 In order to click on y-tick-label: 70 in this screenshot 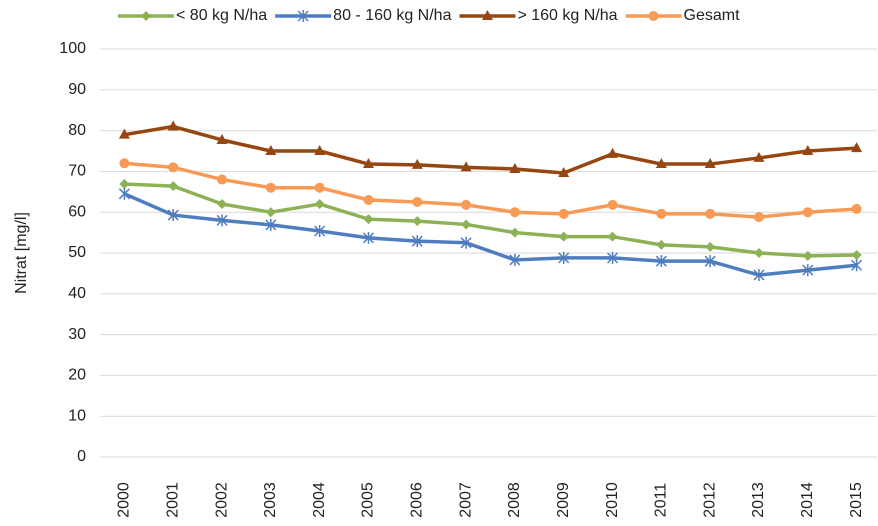, I will do `click(77, 171)`.